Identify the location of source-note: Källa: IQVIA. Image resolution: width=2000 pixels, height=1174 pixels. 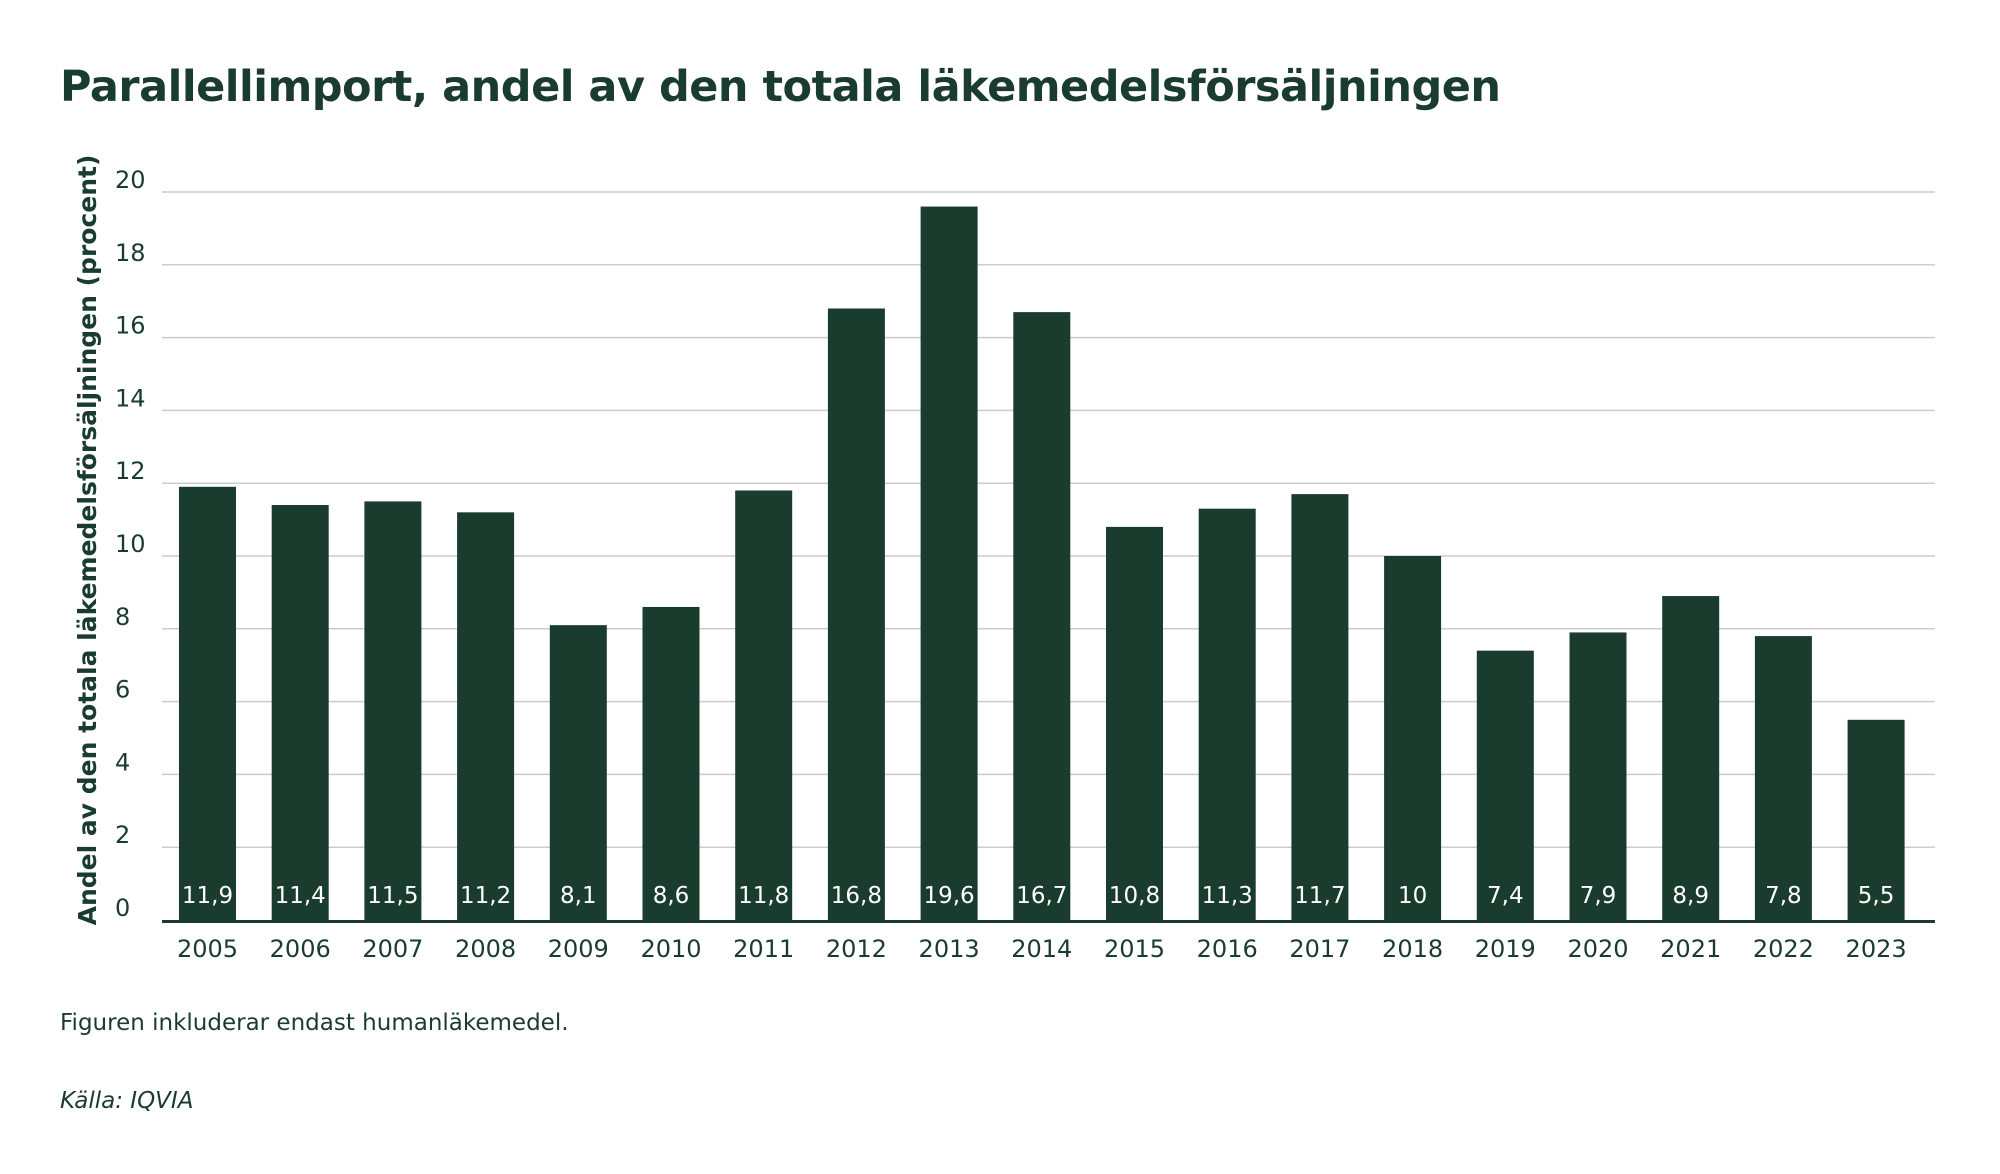
(127, 1101).